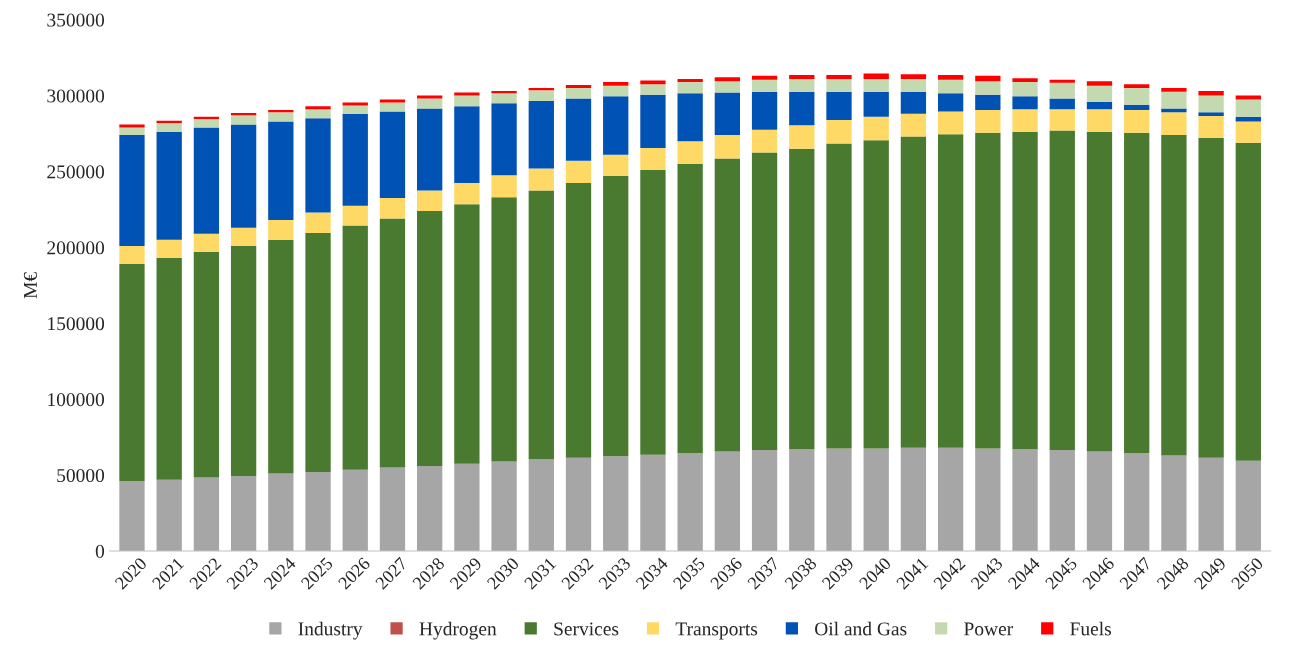 Image resolution: width=1290 pixels, height=656 pixels. I want to click on y-tick-label: 250000, so click(76, 172).